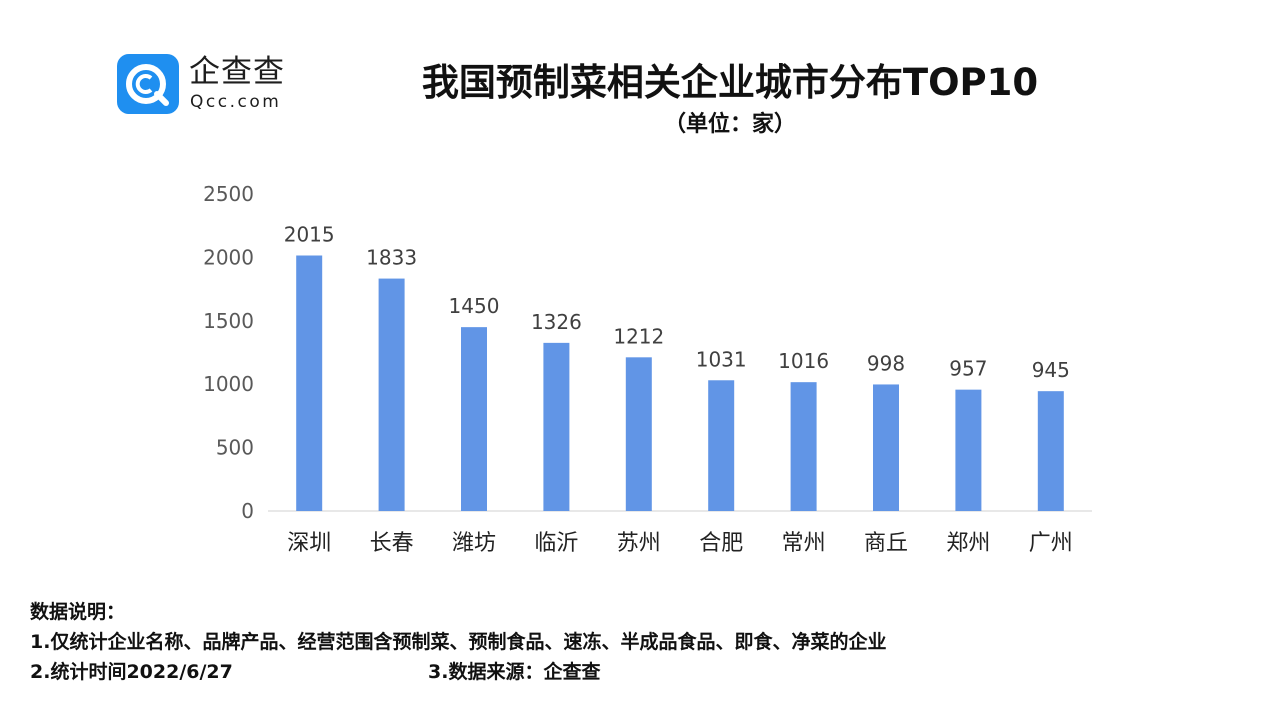  I want to click on notes-line-row: 2.统计时间2022/6/27 3.数据来源：企查查, so click(458, 672).